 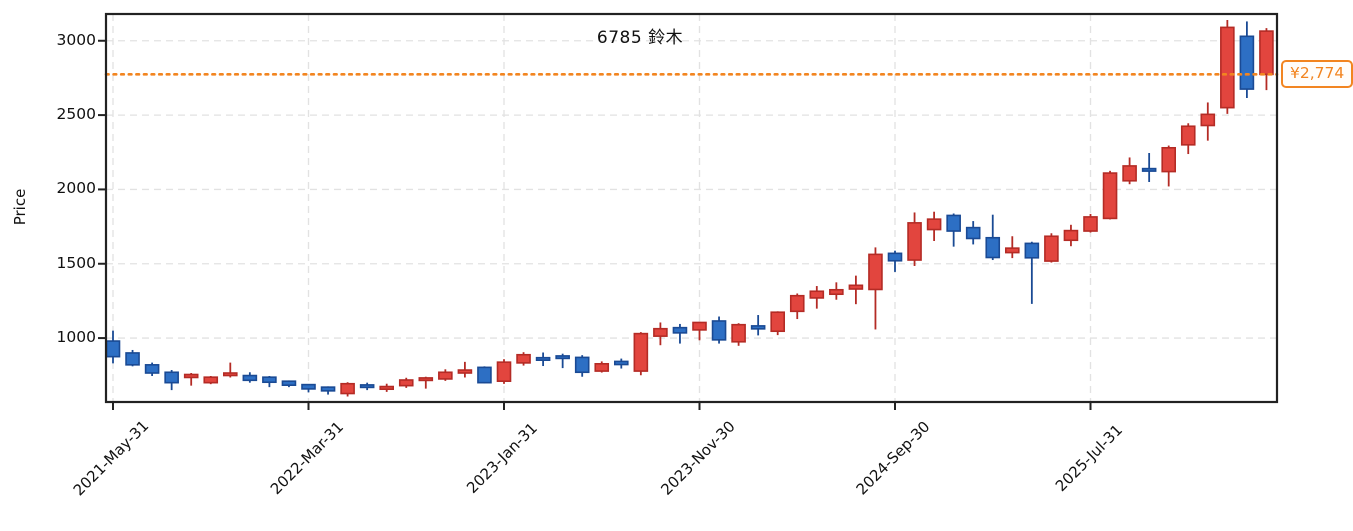 What do you see at coordinates (76, 39) in the screenshot?
I see `y-tick-label: 3000` at bounding box center [76, 39].